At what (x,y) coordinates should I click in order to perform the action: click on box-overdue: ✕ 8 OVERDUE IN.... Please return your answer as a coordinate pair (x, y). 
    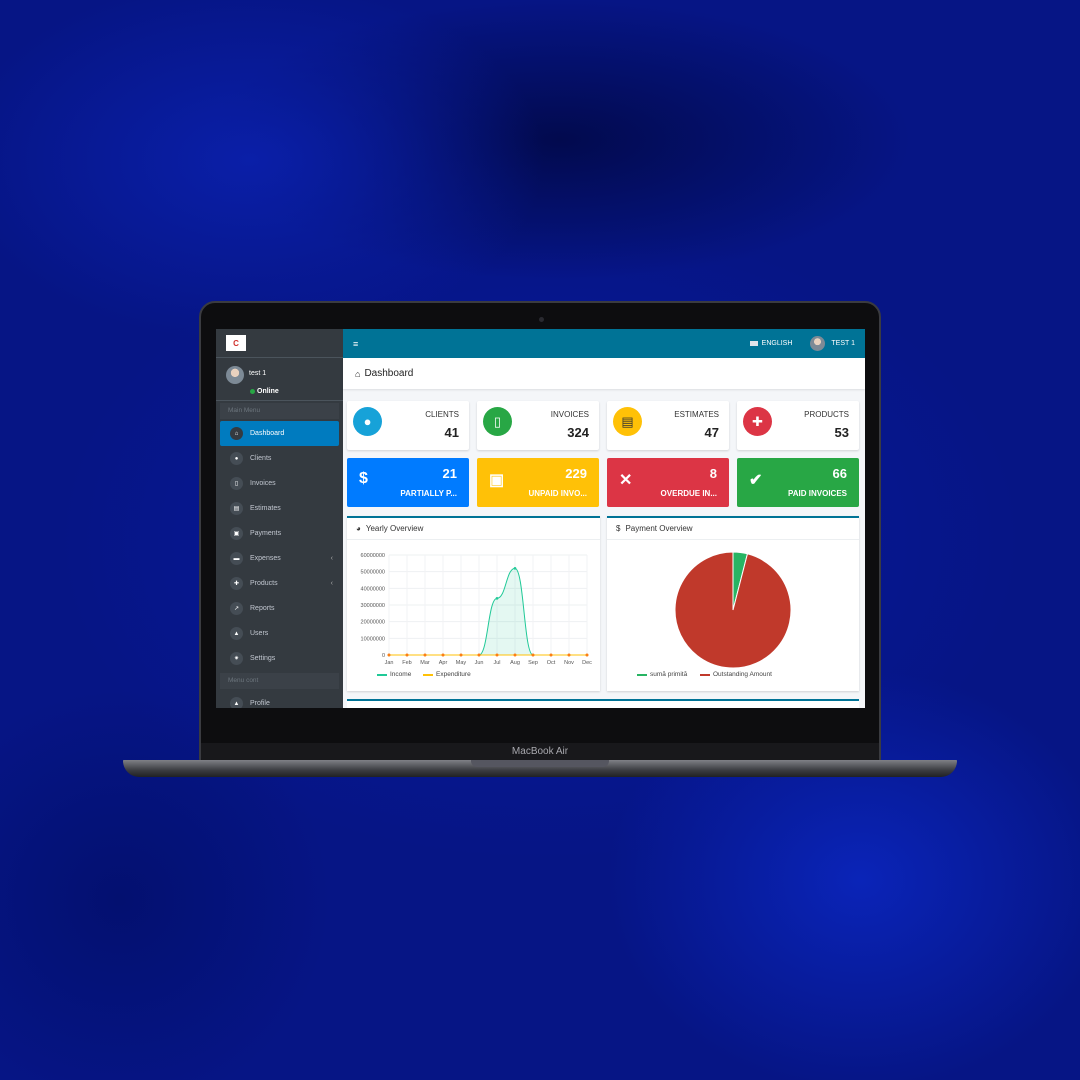
    Looking at the image, I should click on (668, 482).